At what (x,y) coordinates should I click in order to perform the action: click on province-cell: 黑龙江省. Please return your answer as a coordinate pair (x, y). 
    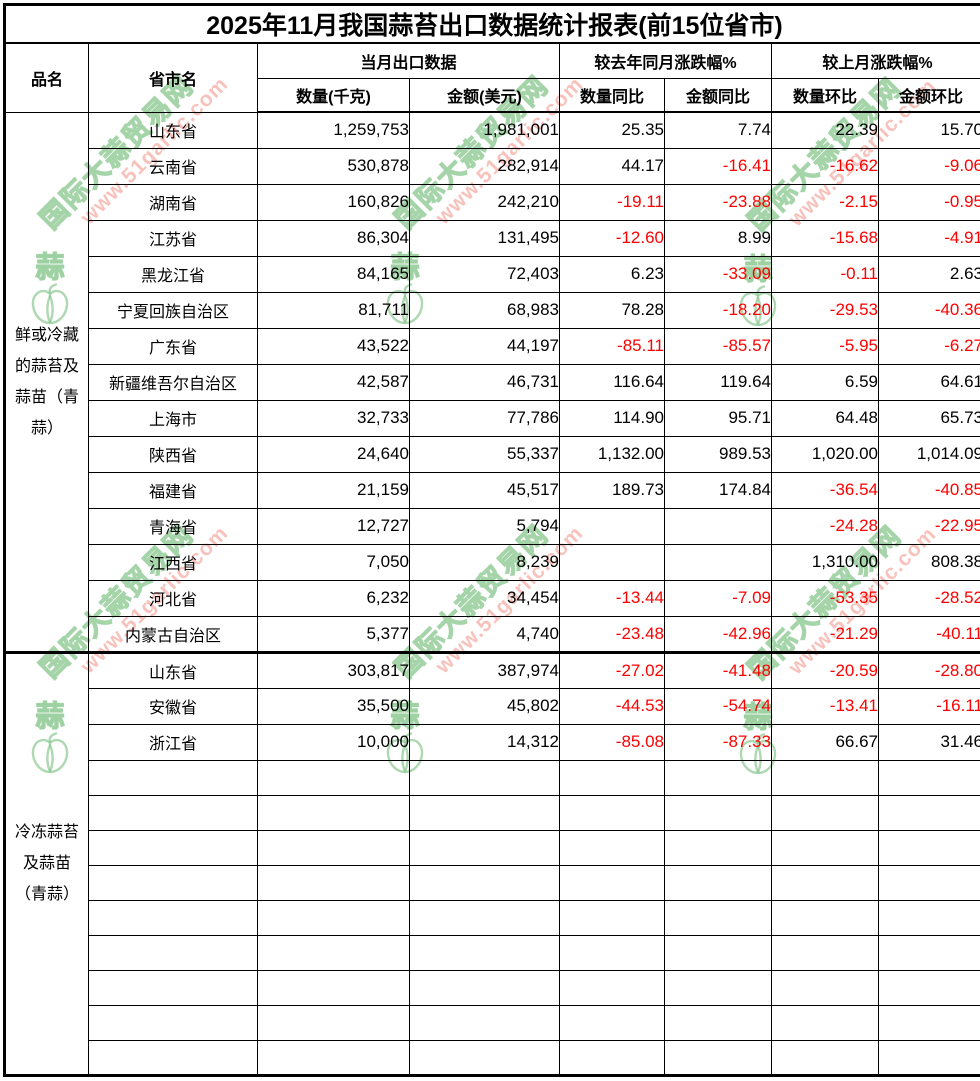
    Looking at the image, I should click on (173, 274).